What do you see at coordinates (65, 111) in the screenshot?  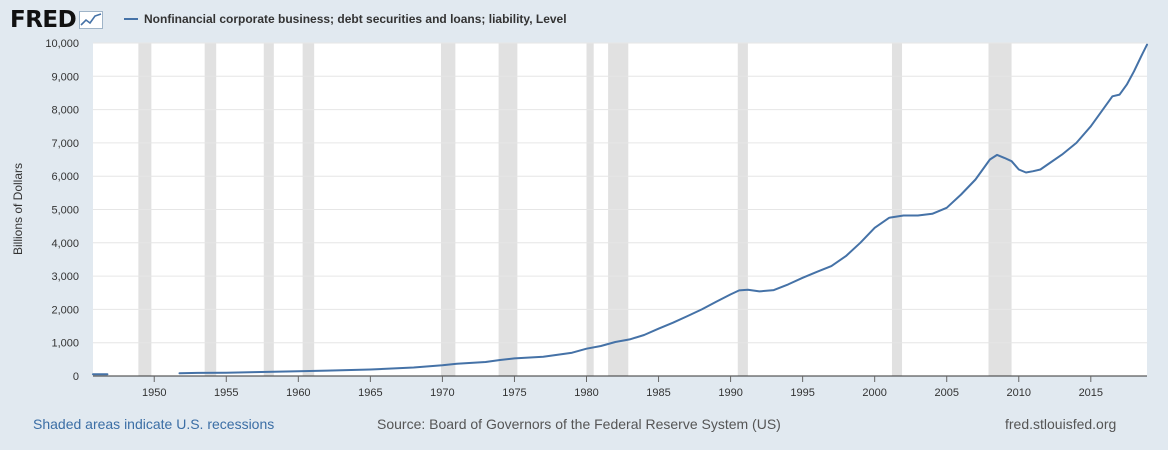 I see `y-tick-label: 8,000` at bounding box center [65, 111].